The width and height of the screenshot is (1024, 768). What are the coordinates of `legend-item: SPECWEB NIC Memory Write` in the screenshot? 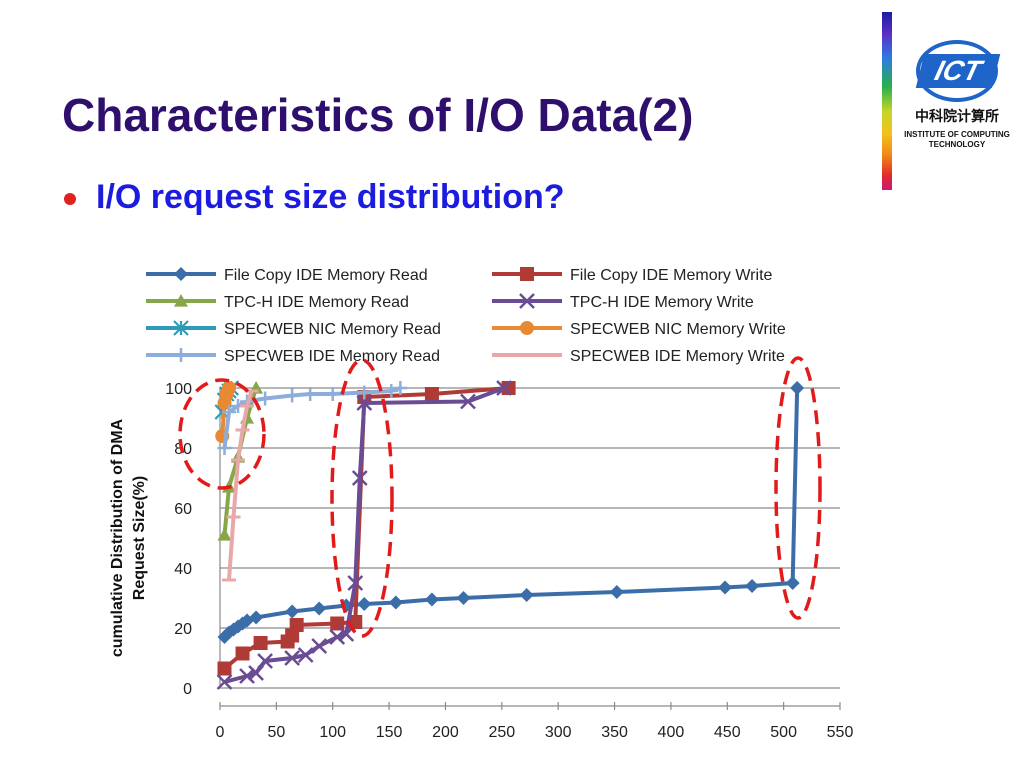 It's located at (639, 329).